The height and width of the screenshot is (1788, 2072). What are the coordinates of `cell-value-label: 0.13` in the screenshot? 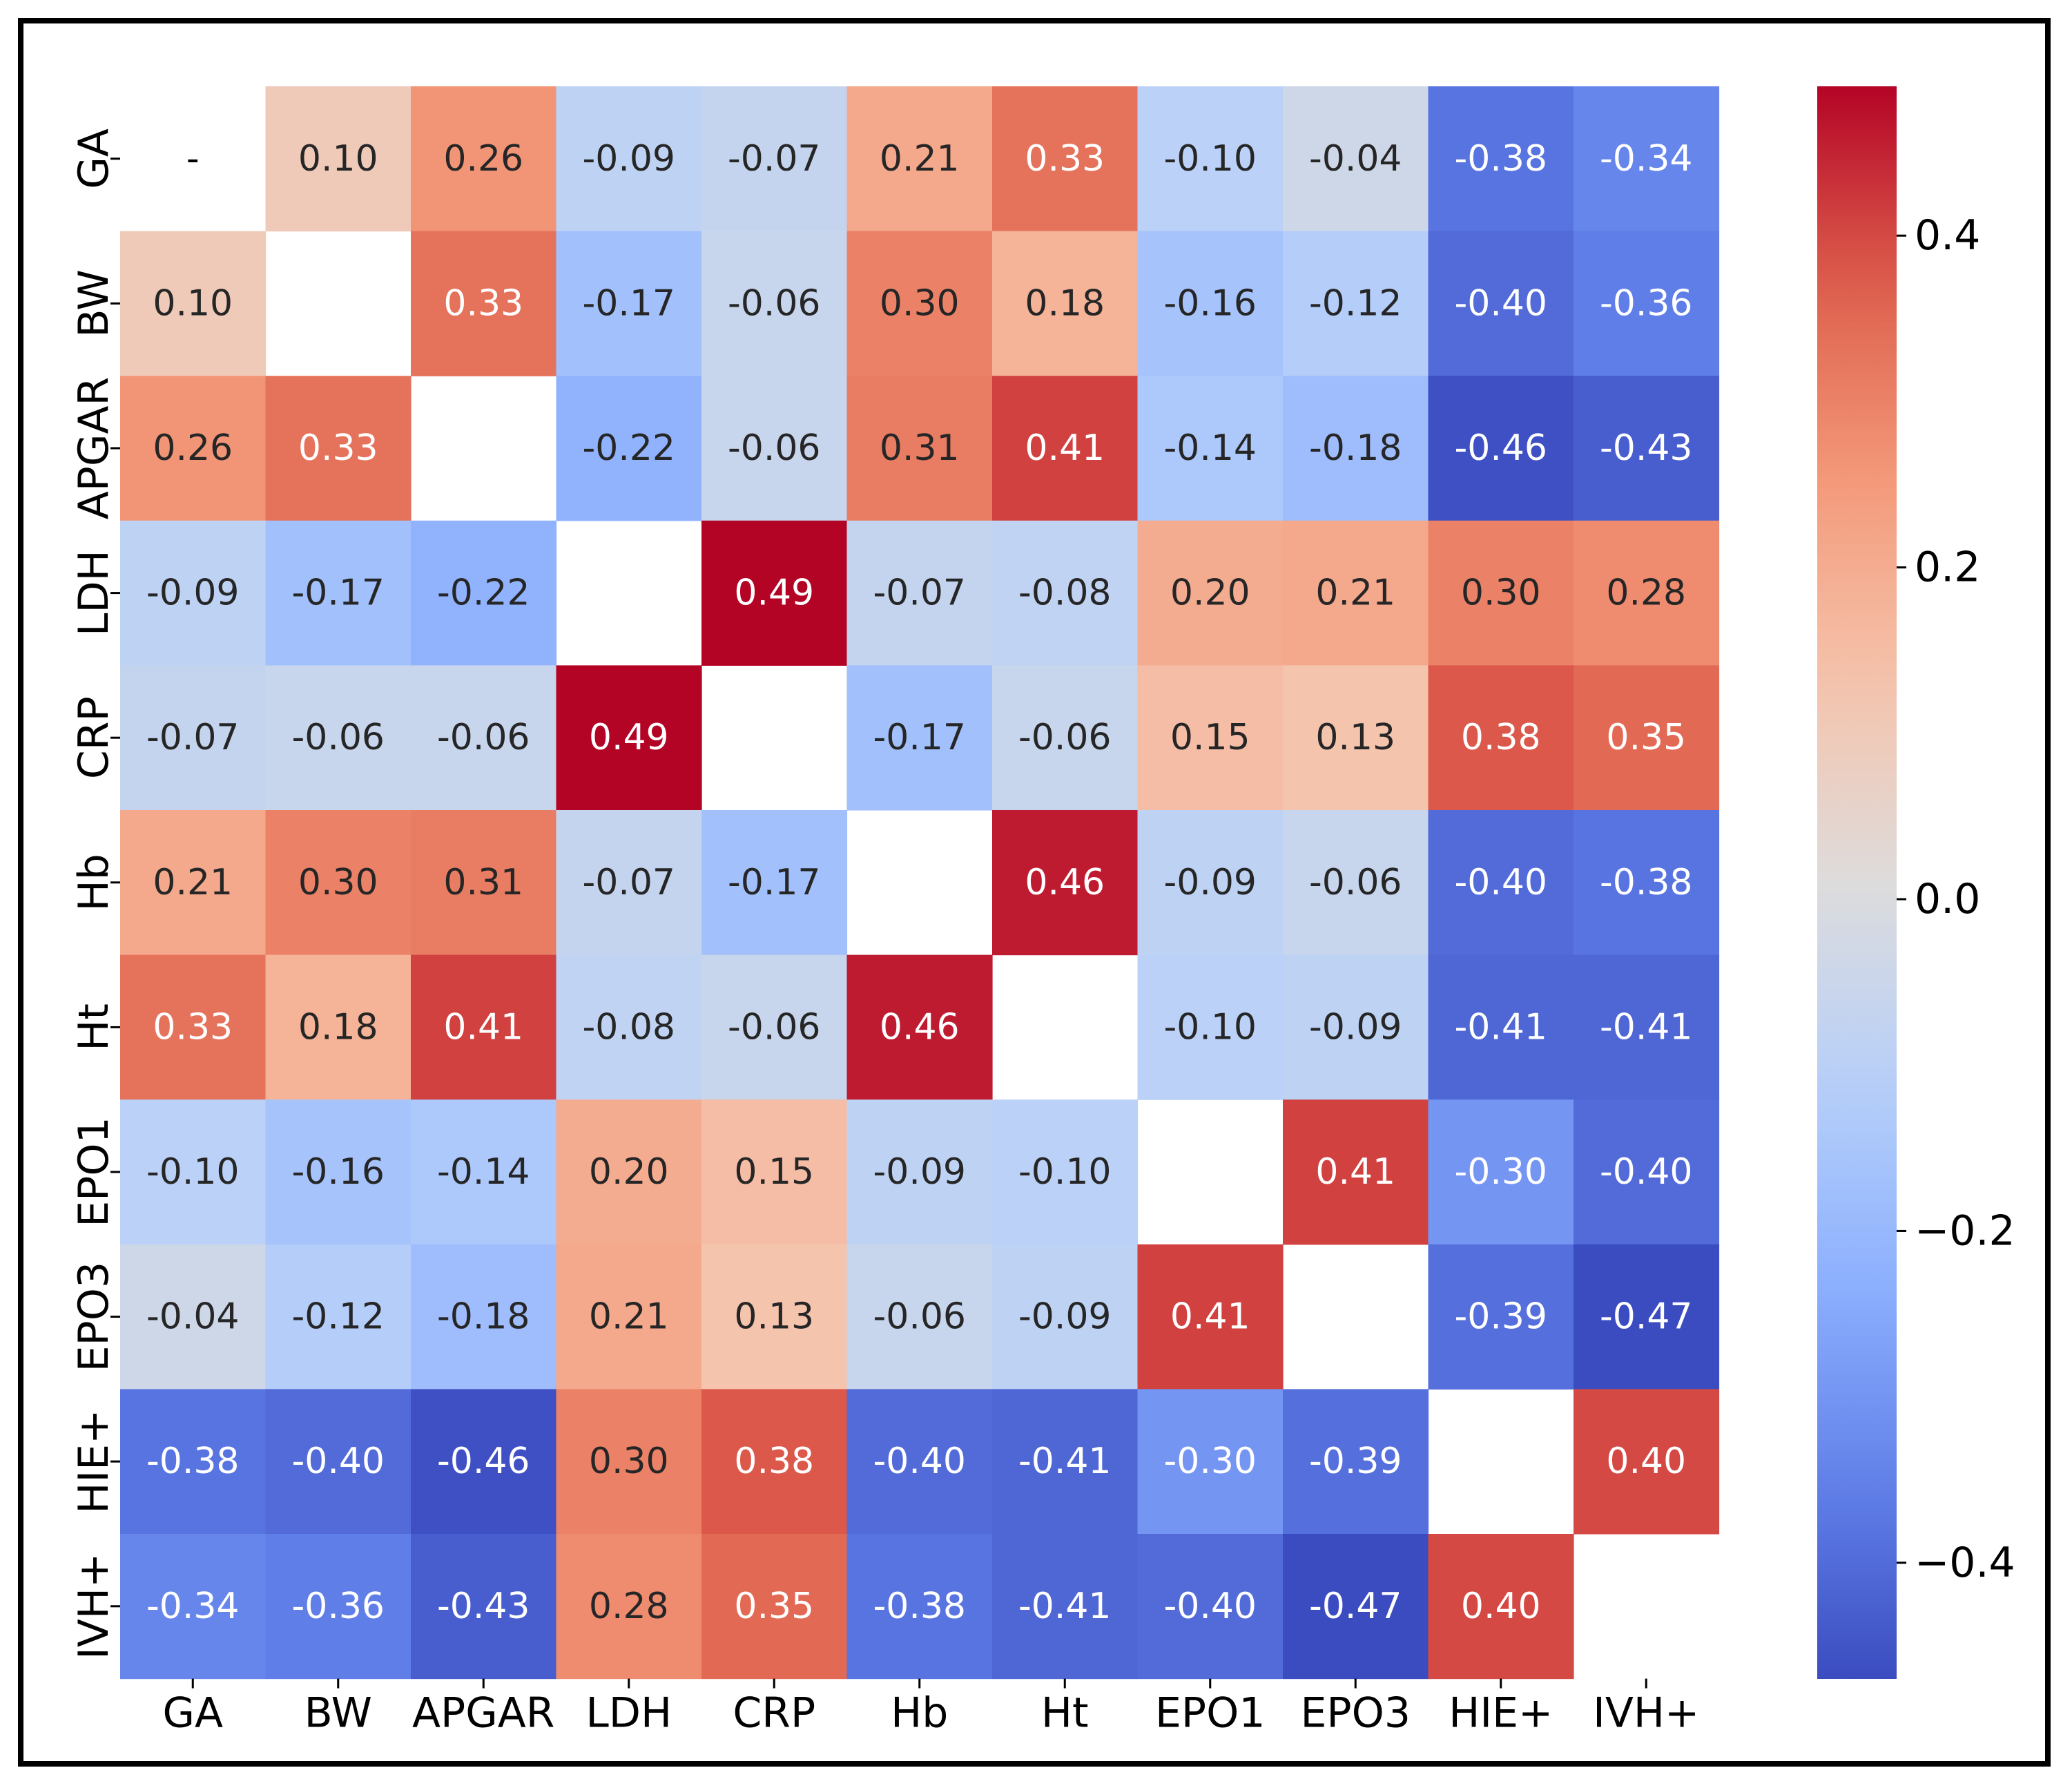 It's located at (774, 1317).